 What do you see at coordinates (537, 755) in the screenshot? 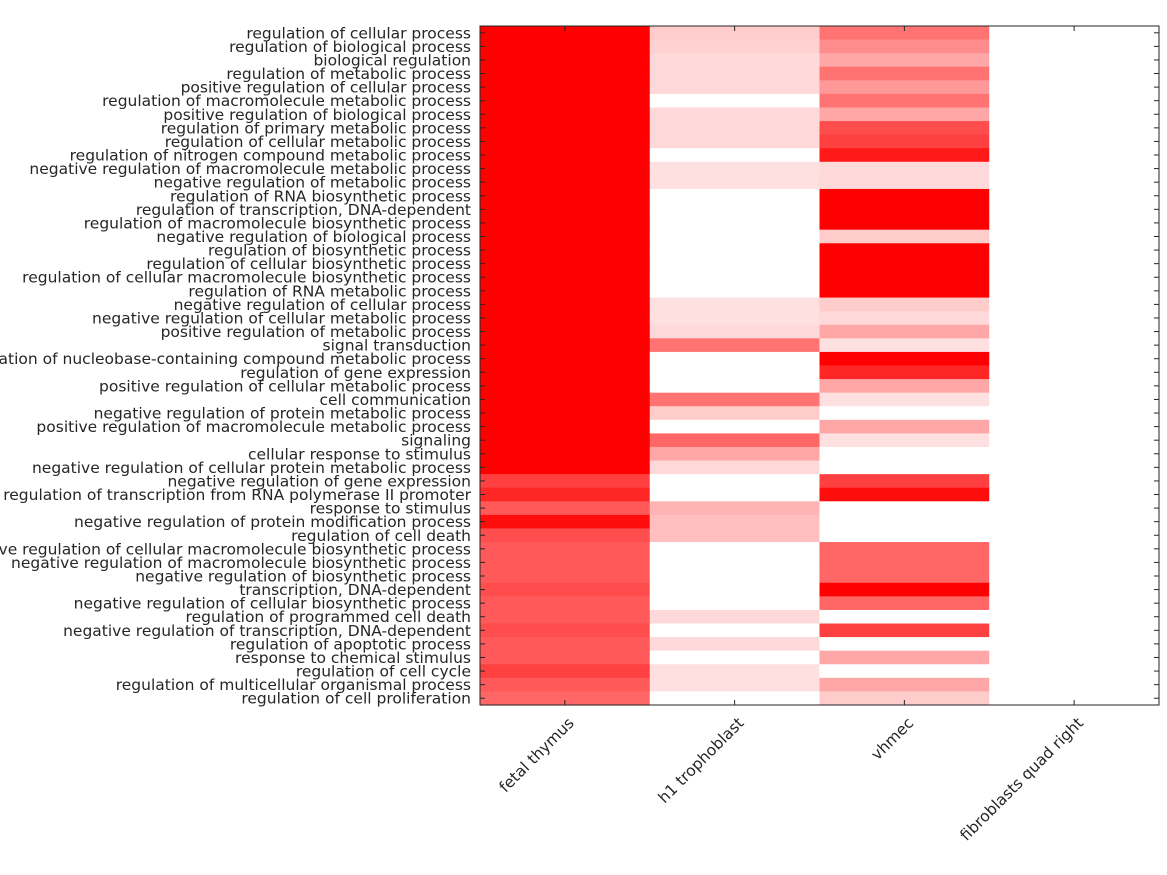
I see `column-label: fetal thymus` at bounding box center [537, 755].